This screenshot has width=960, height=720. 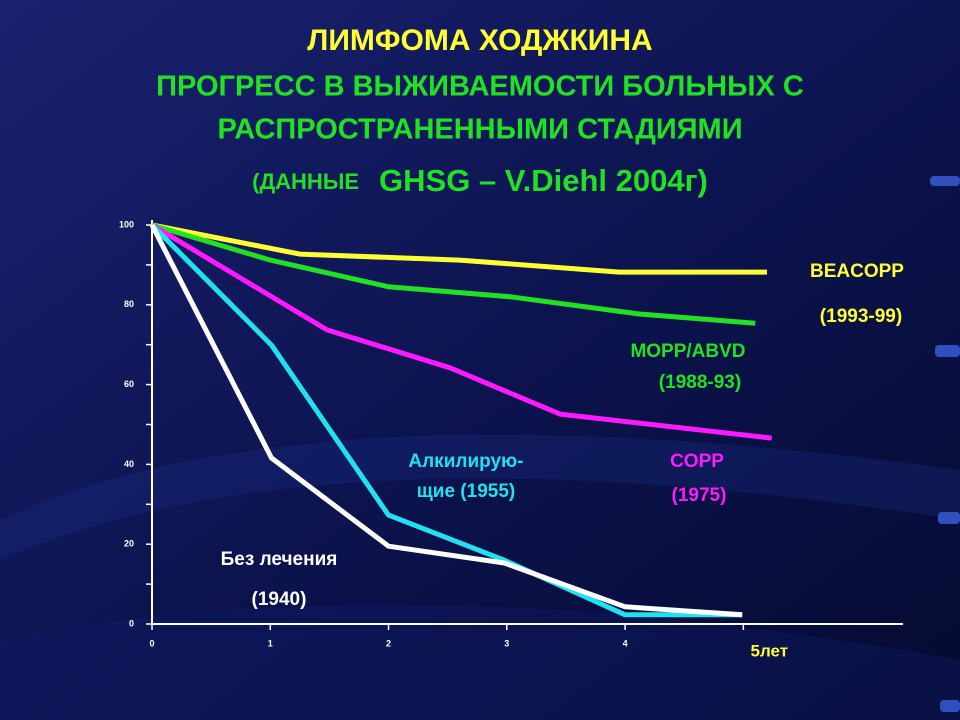 I want to click on series-label: BEACOPP, so click(x=857, y=271).